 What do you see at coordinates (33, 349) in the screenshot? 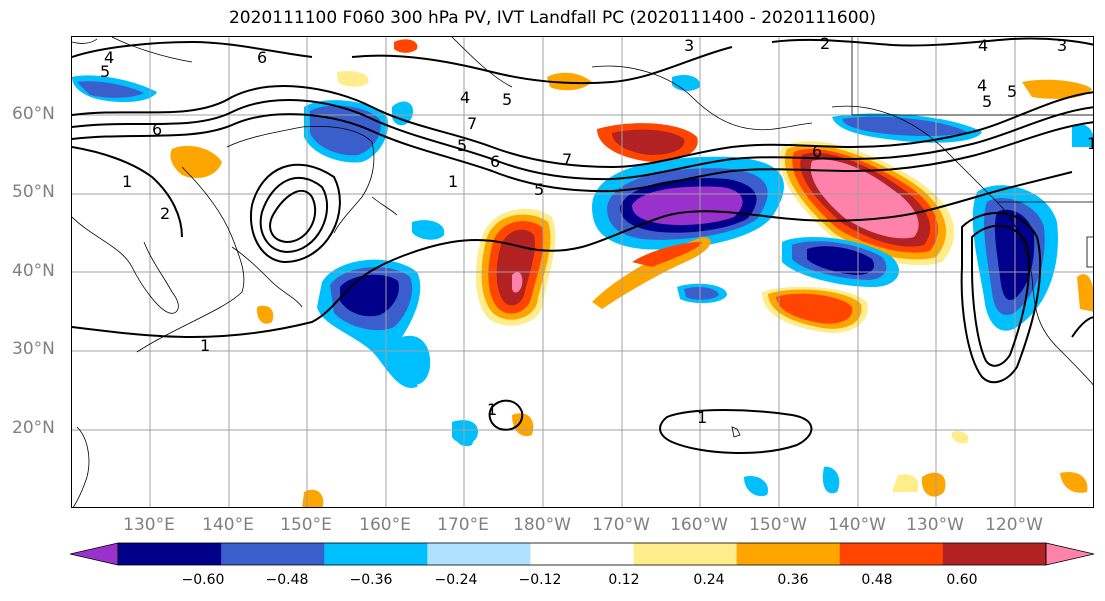
I see `lat-label-30n: 30°N` at bounding box center [33, 349].